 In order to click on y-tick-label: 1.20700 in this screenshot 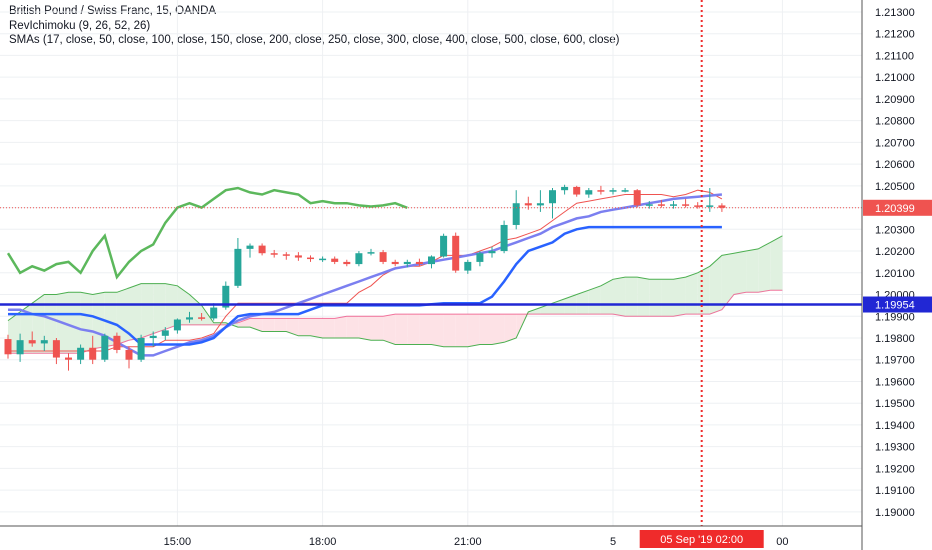, I will do `click(895, 143)`.